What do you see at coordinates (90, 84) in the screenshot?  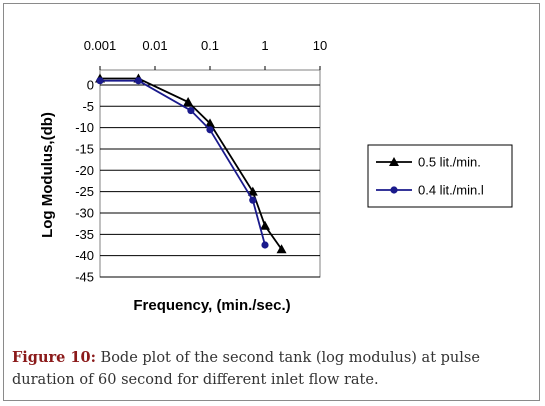 I see `y-tick-label: 0` at bounding box center [90, 84].